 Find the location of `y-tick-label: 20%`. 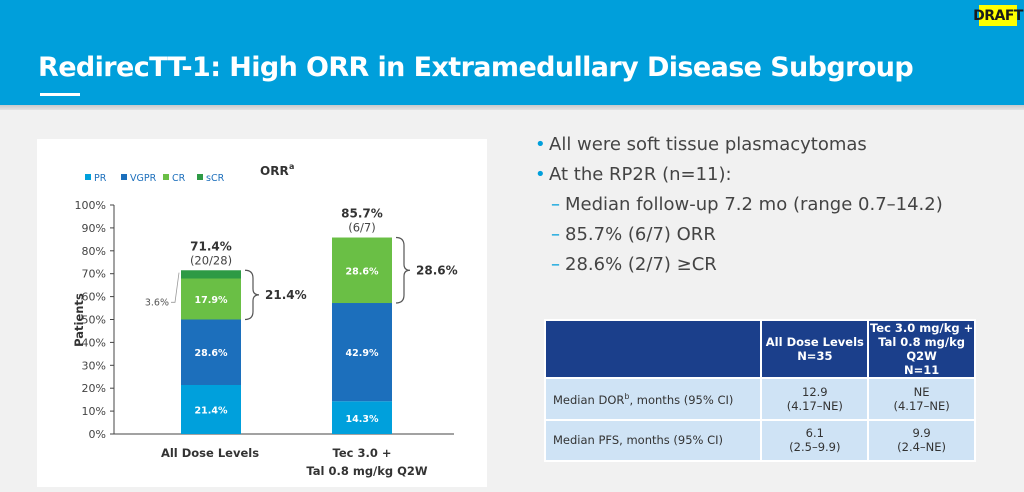

y-tick-label: 20% is located at coordinates (94, 388).